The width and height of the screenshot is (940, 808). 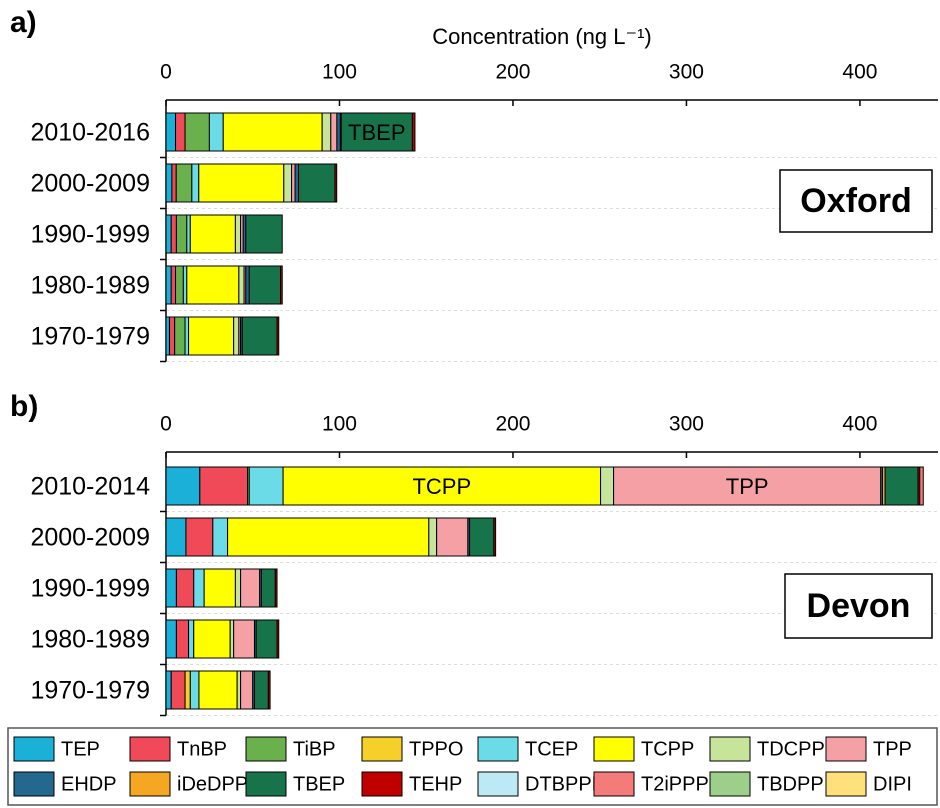 What do you see at coordinates (24, 406) in the screenshot?
I see `panel-label: b)` at bounding box center [24, 406].